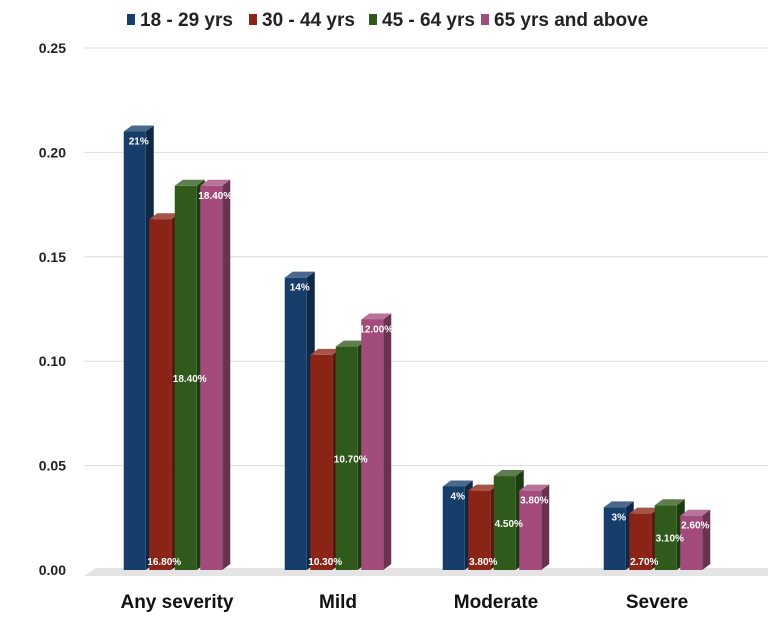 The width and height of the screenshot is (768, 630). I want to click on data-label: 10.30%, so click(325, 562).